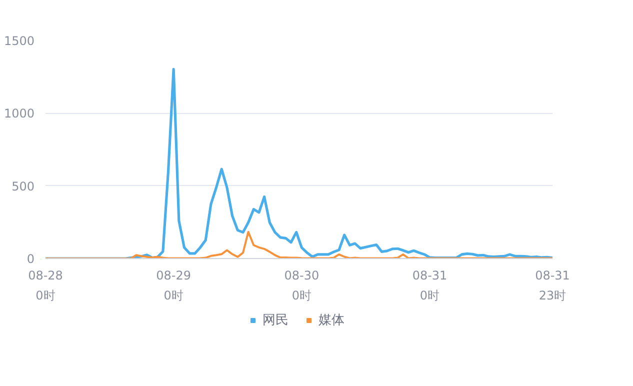 This screenshot has width=633, height=386. Describe the element at coordinates (174, 285) in the screenshot. I see `category-label: 08-29 0时` at that location.